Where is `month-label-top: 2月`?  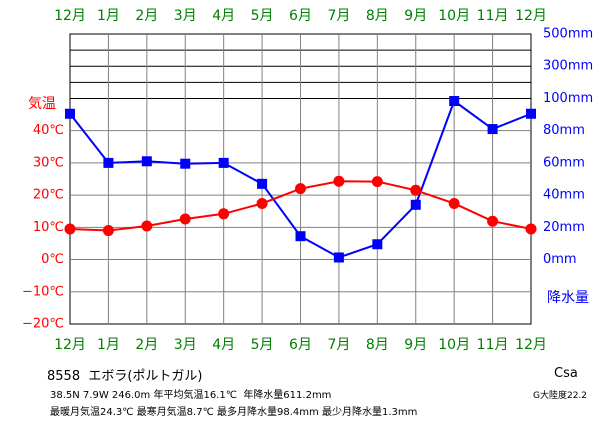
month-label-top: 2月 is located at coordinates (146, 16).